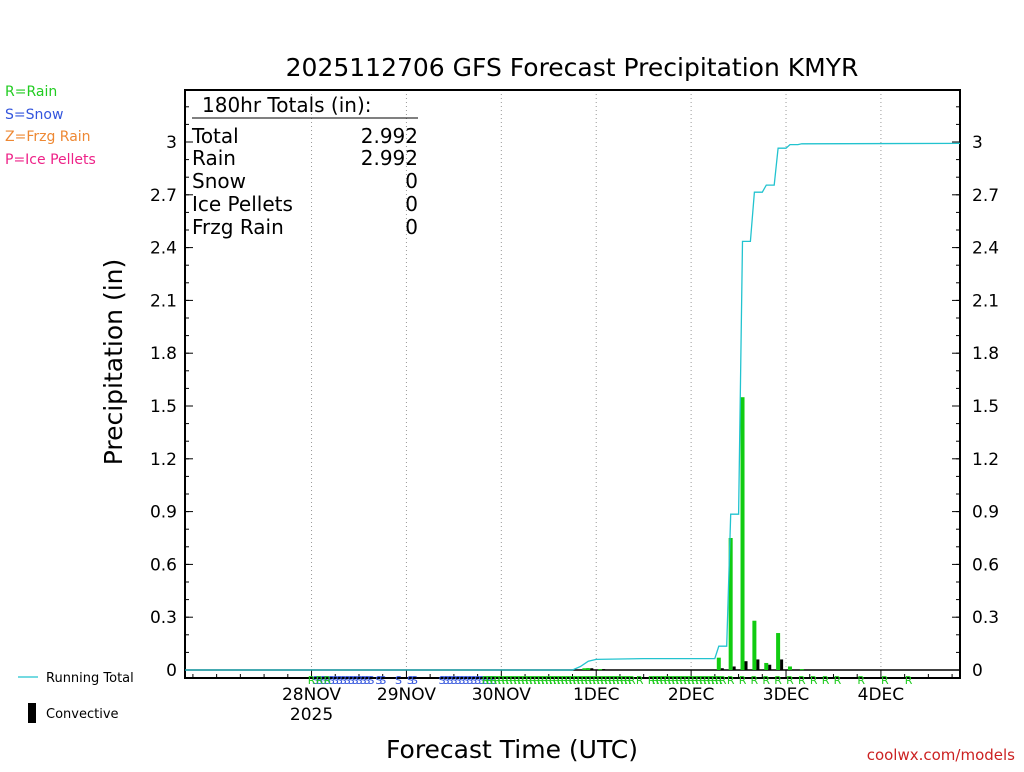 The width and height of the screenshot is (1024, 772). Describe the element at coordinates (48, 137) in the screenshot. I see `legend-freezing-rain: Z=Frzg Rain` at that location.